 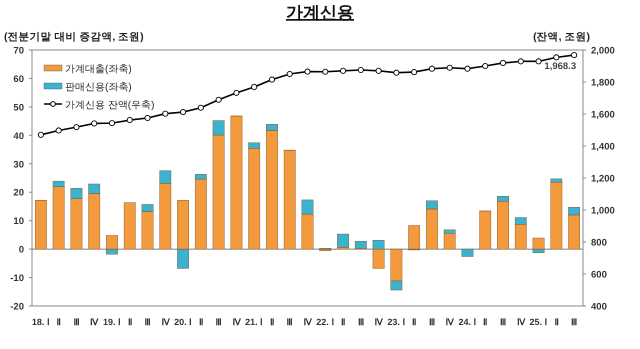 I want to click on legend-label: 가계대출(좌축), so click(x=98, y=69).